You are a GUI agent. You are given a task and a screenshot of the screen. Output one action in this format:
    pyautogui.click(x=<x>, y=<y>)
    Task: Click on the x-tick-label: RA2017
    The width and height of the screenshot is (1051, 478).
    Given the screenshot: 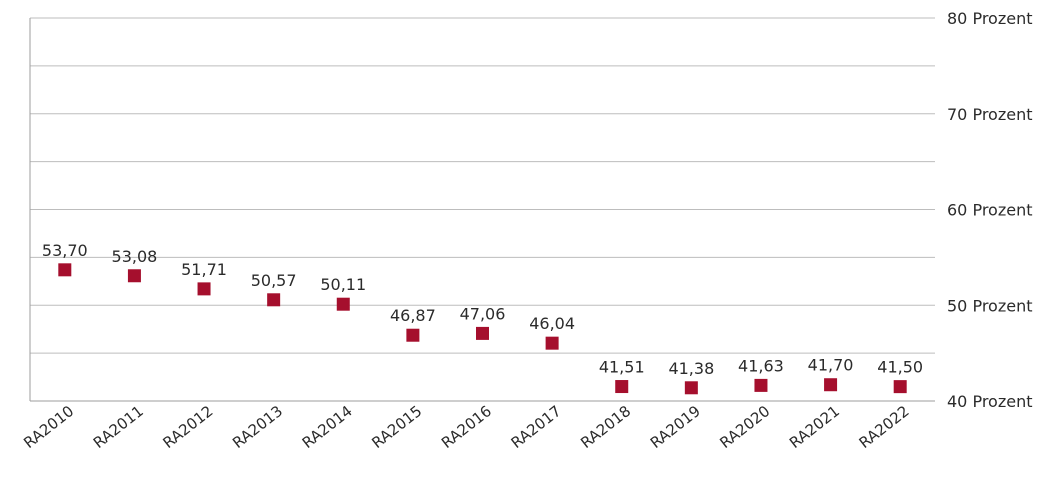 What is the action you would take?
    pyautogui.click(x=536, y=427)
    